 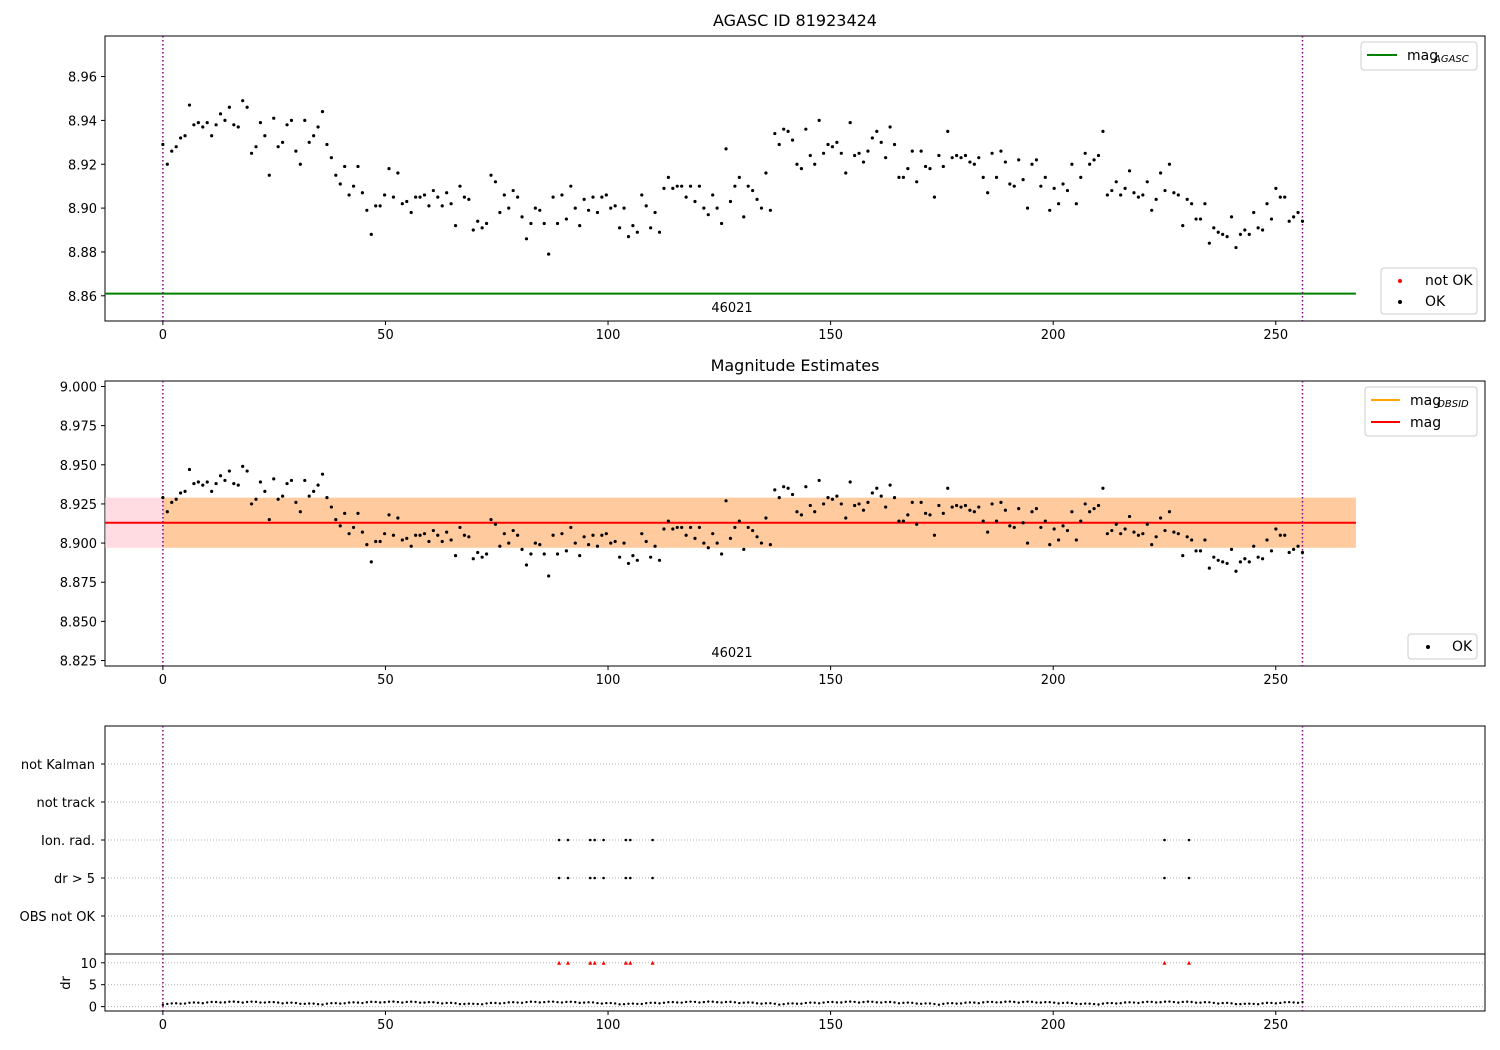 I want to click on panel-title-agasc: AGASC ID 81923424, so click(x=795, y=20).